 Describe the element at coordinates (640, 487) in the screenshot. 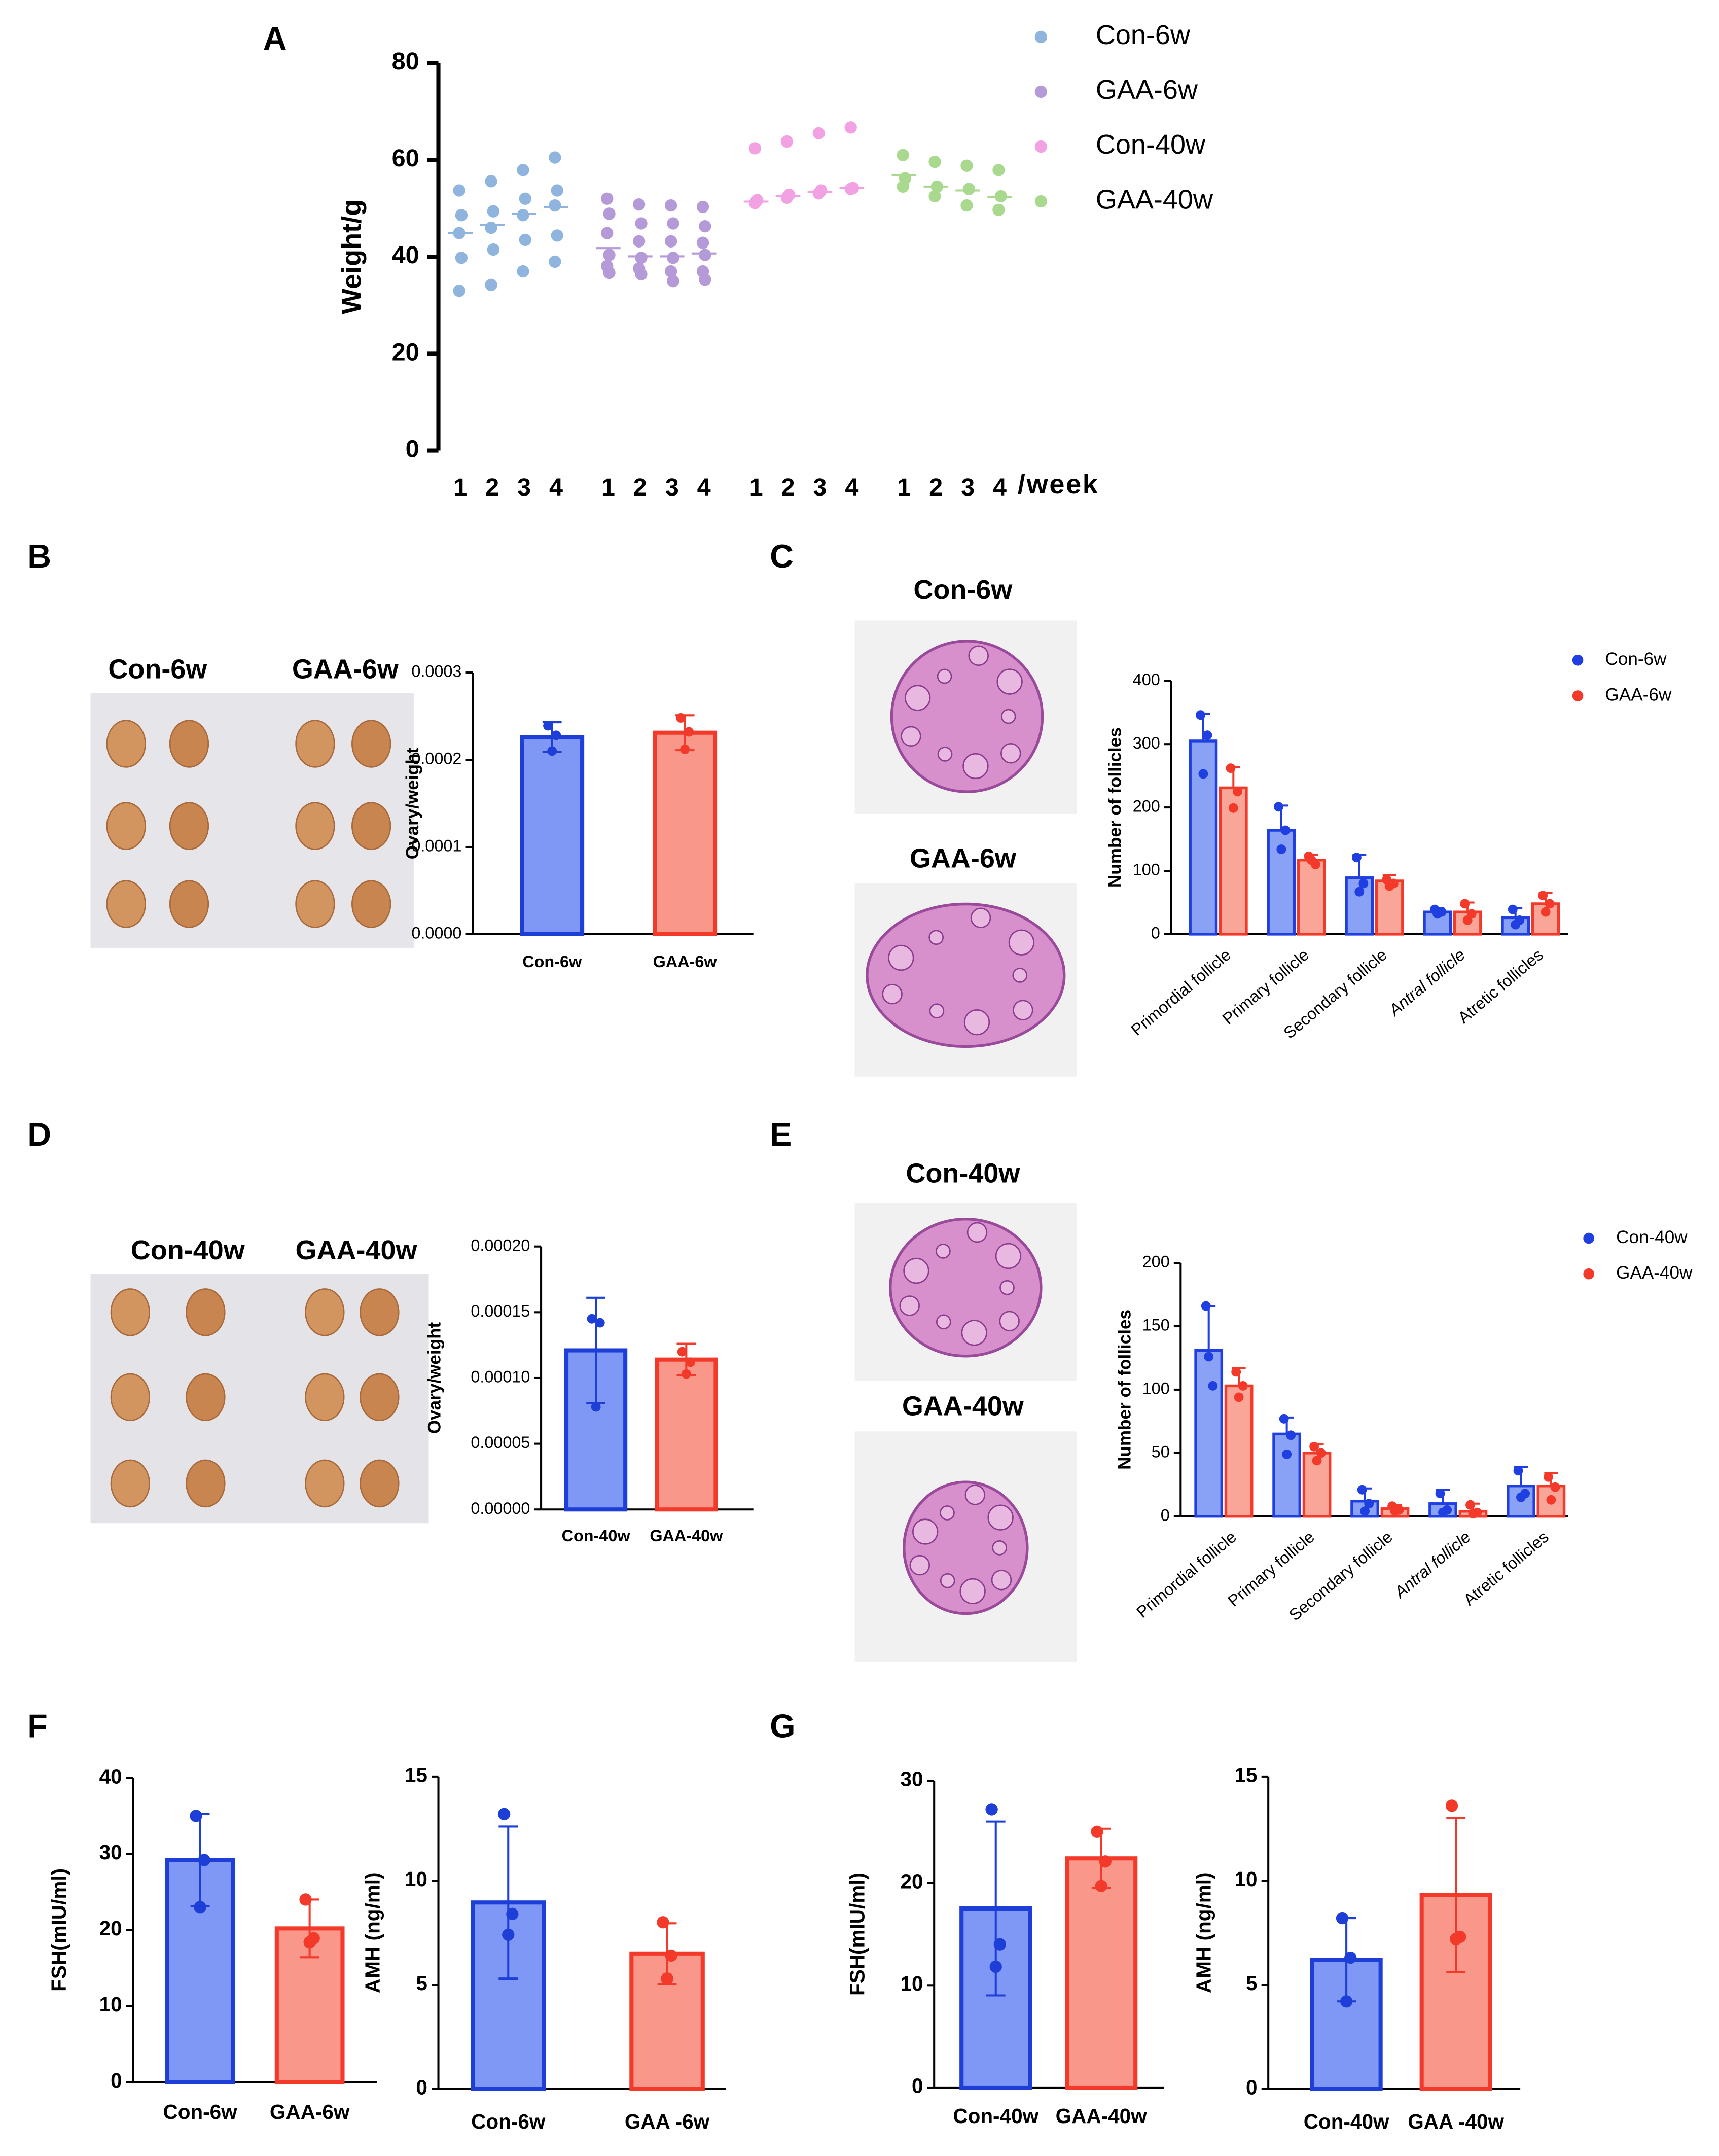

I see `x-tick-label: 2` at that location.